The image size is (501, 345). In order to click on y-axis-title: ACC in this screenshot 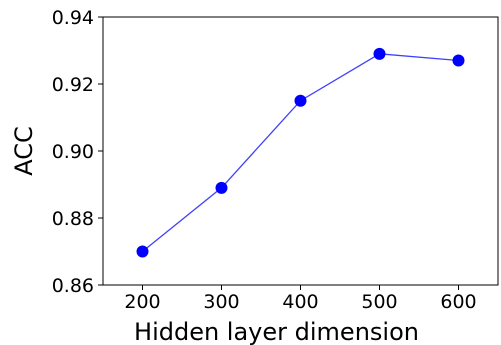, I will do `click(24, 151)`.